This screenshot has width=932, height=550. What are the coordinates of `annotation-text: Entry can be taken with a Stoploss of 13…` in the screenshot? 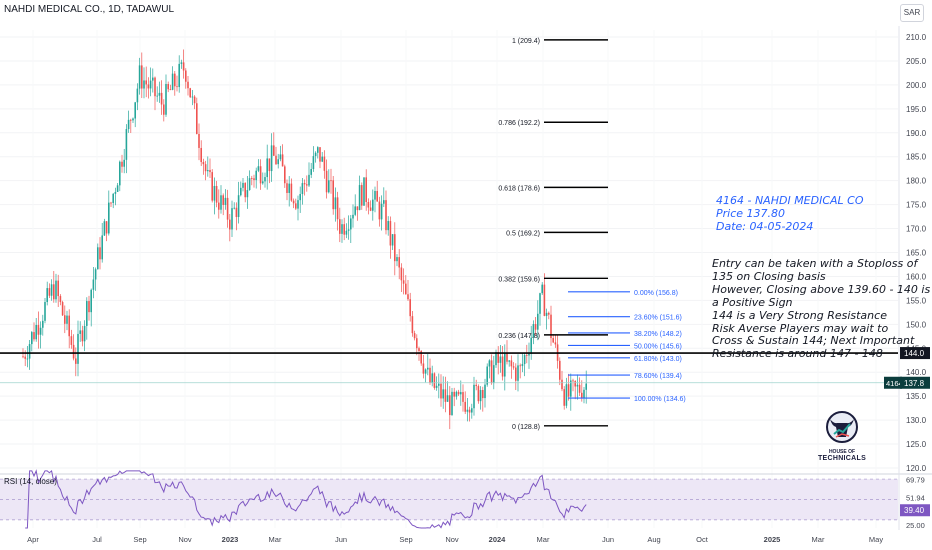 It's located at (821, 309).